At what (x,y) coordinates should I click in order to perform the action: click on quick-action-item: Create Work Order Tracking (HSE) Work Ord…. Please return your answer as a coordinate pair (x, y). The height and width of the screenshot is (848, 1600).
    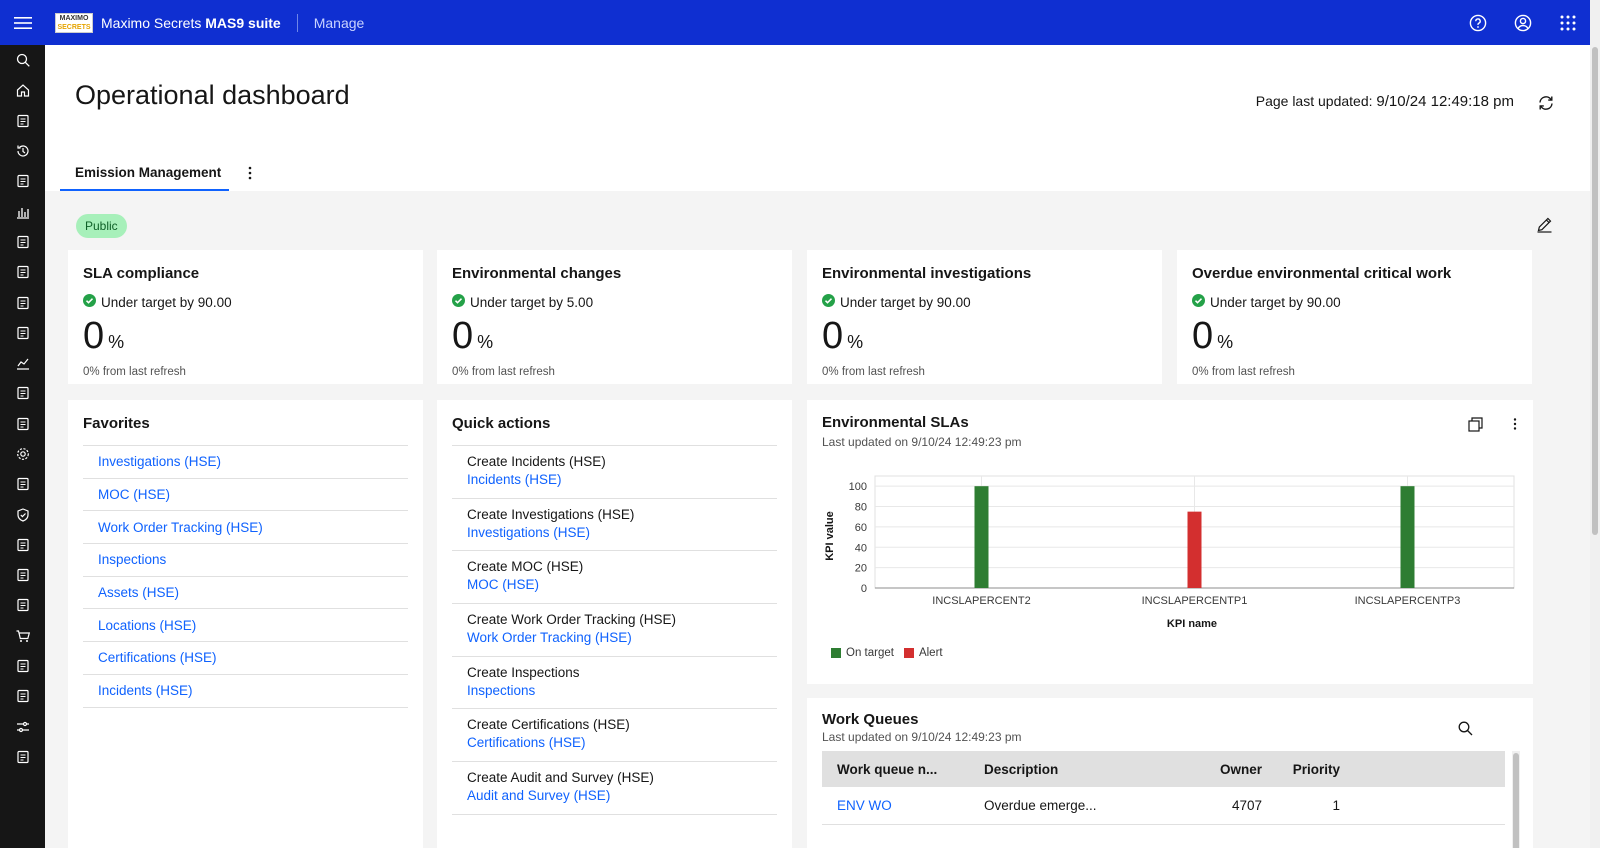
    Looking at the image, I should click on (614, 630).